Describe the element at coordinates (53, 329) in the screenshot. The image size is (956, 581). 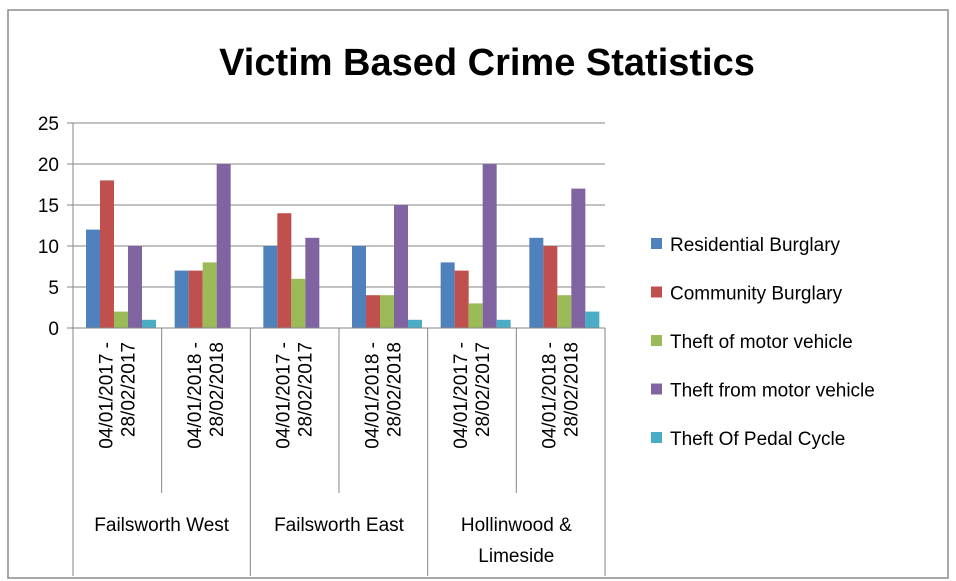
I see `y-tick-label: 0` at that location.